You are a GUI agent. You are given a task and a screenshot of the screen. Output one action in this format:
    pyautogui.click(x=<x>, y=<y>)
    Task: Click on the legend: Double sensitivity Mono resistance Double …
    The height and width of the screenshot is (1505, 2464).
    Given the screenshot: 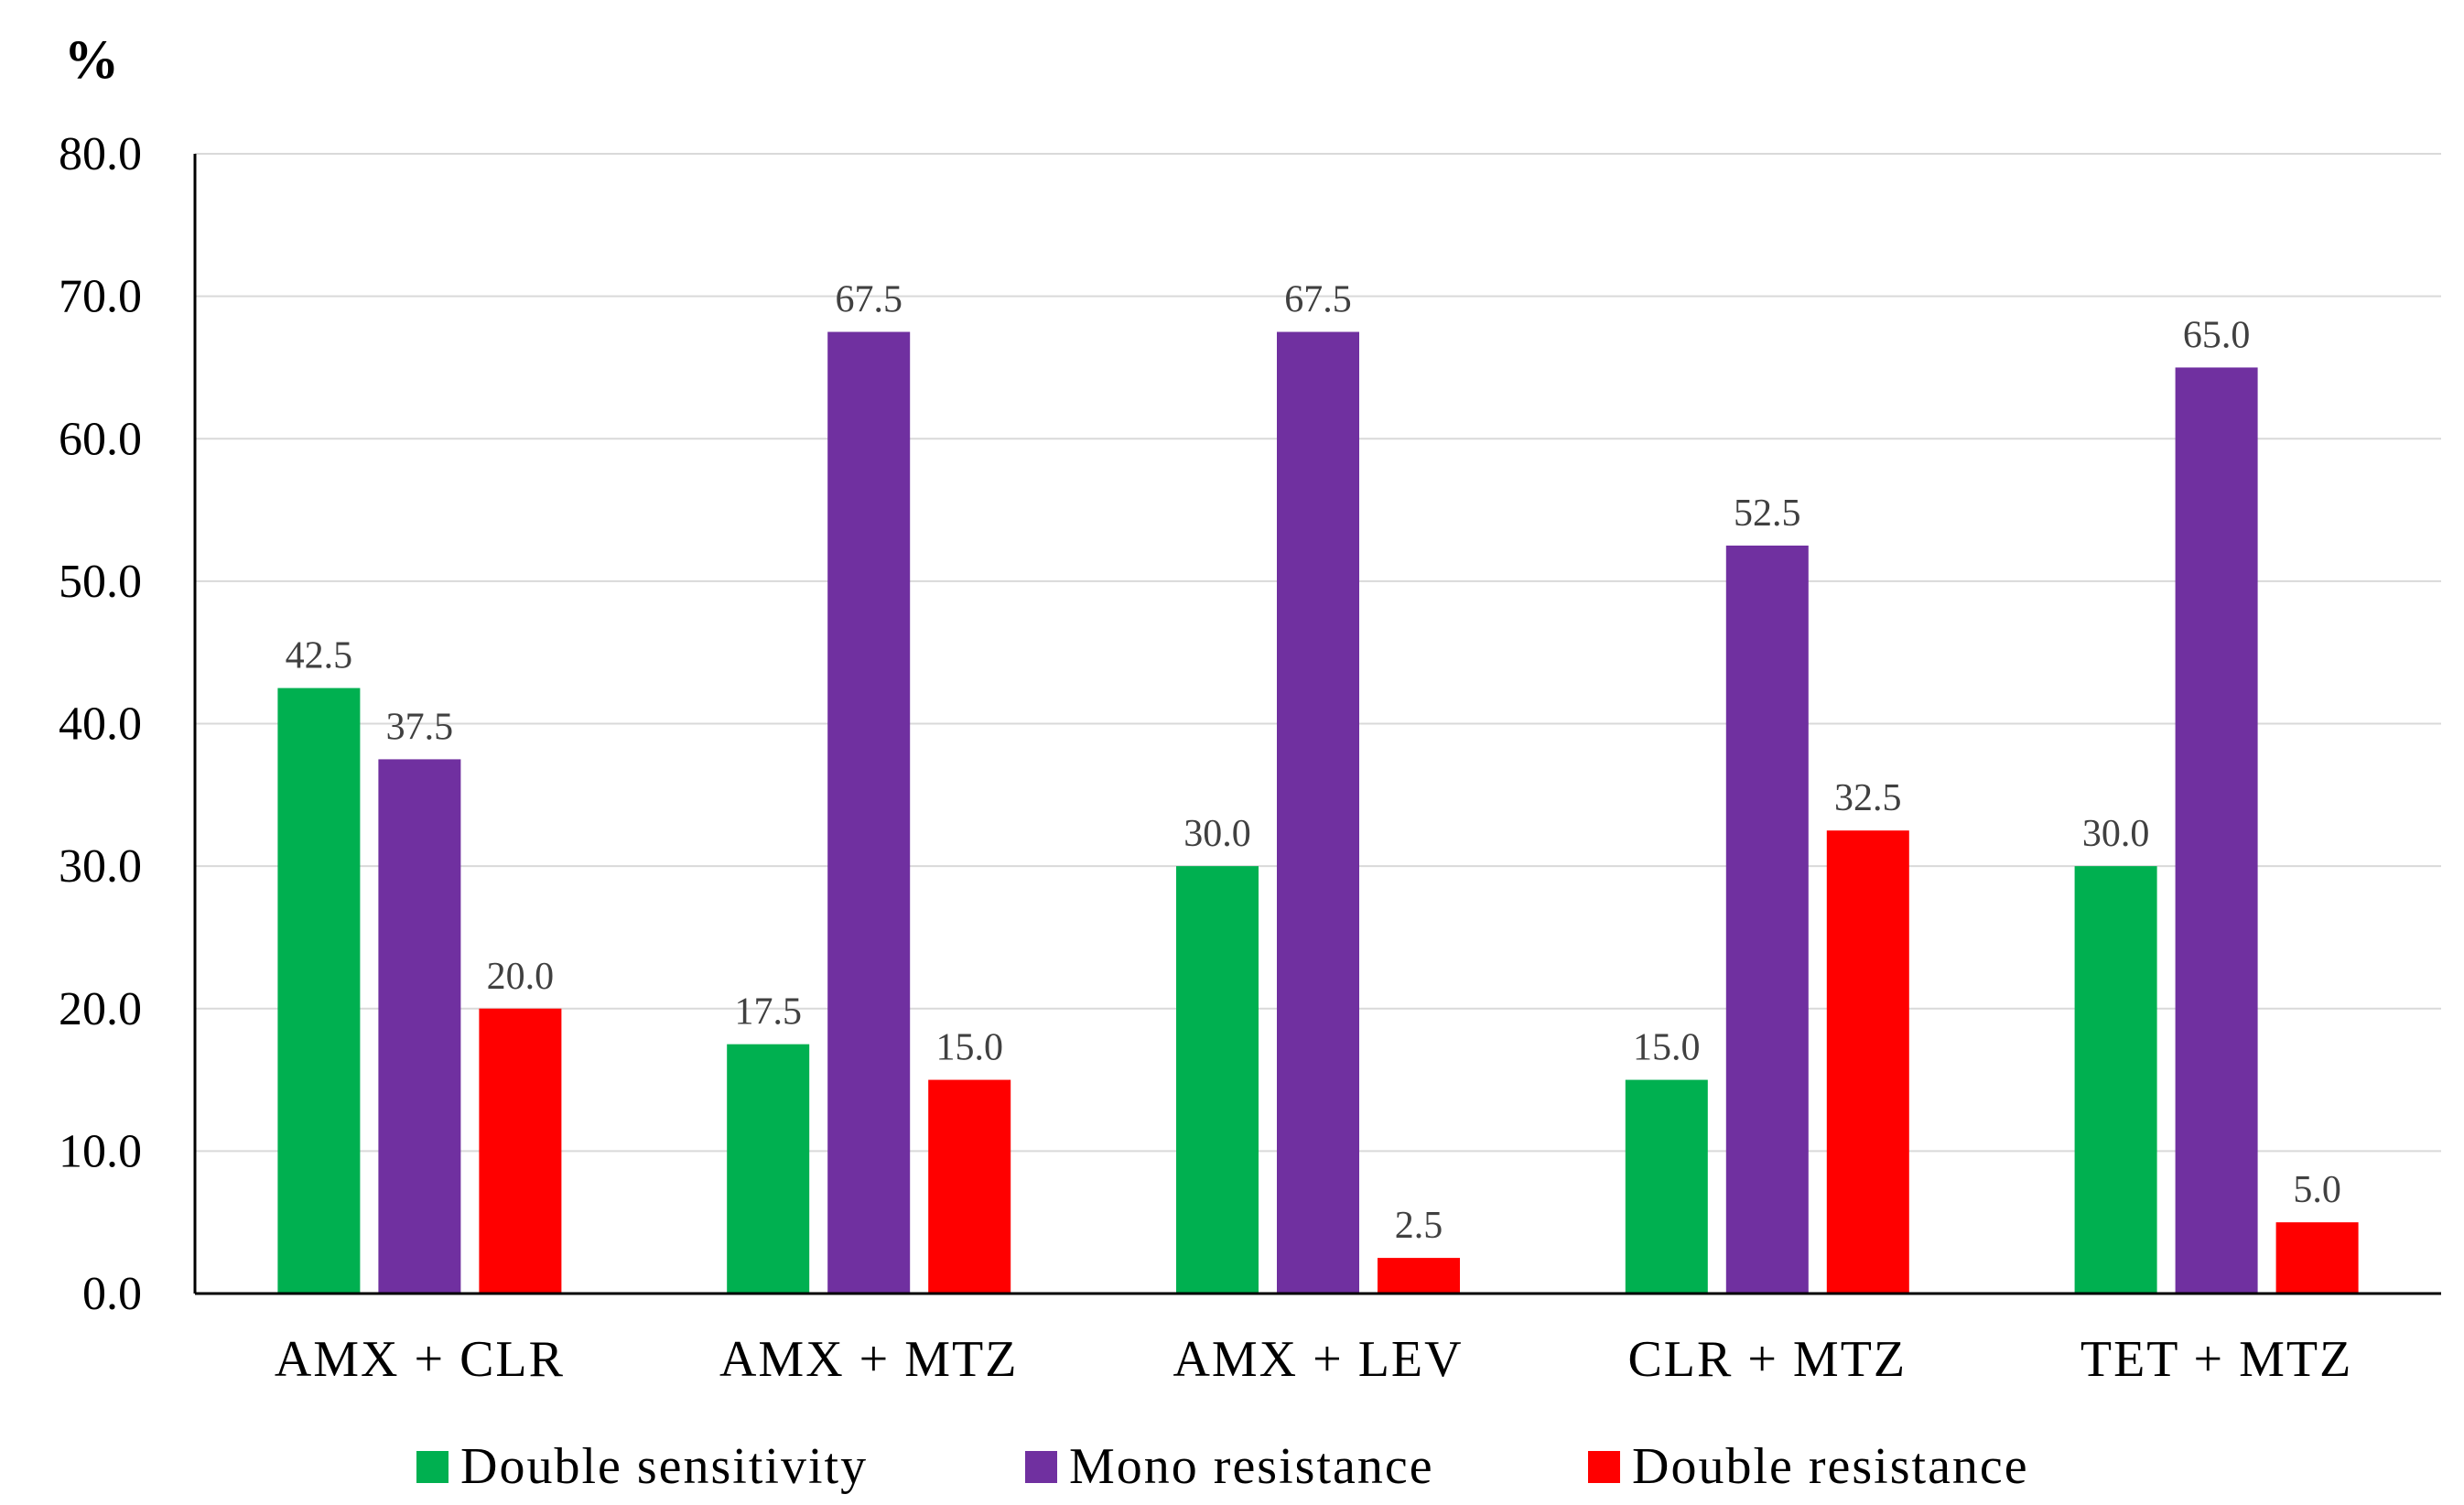 What is the action you would take?
    pyautogui.click(x=1222, y=1466)
    